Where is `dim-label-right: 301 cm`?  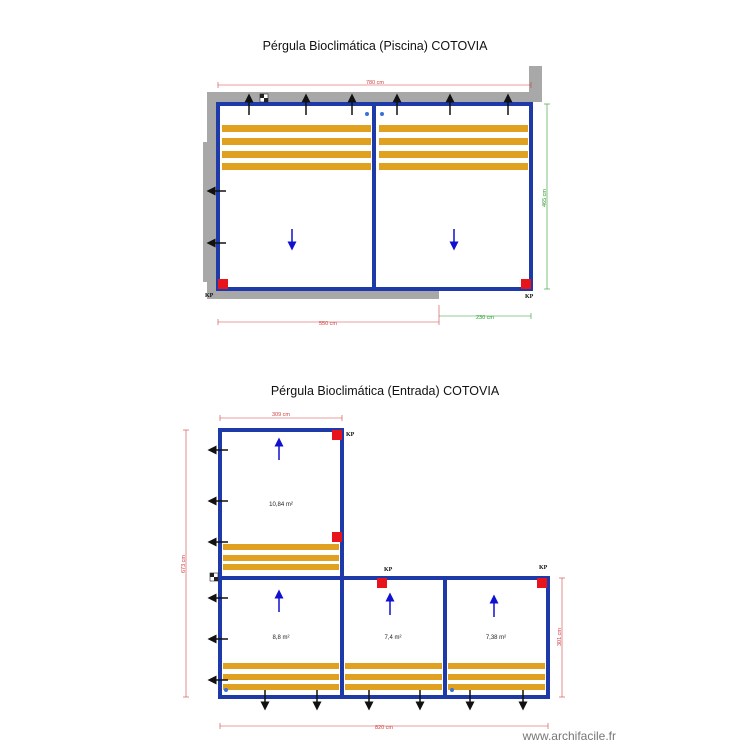 dim-label-right: 301 cm is located at coordinates (560, 637).